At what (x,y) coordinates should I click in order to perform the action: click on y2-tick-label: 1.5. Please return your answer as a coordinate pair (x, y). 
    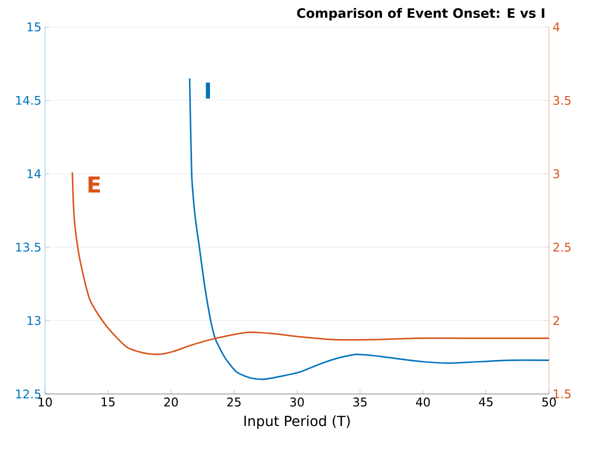
    Looking at the image, I should click on (562, 394).